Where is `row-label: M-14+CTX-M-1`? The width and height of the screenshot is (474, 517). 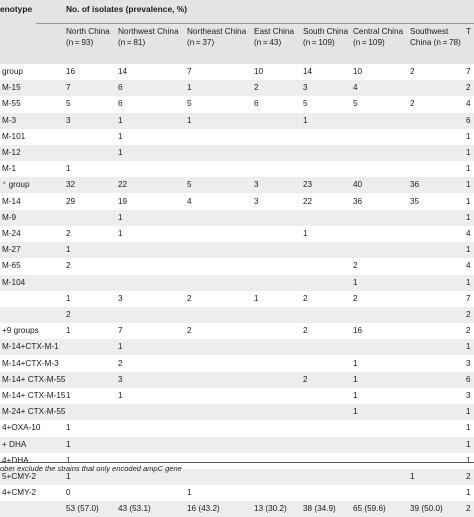 row-label: M-14+CTX-M-1 is located at coordinates (30, 347).